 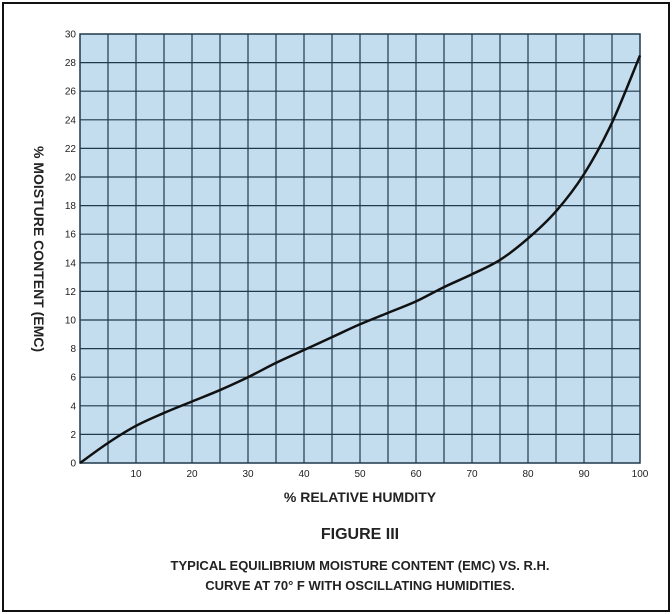 I want to click on x-tick-label: 50, so click(x=360, y=474).